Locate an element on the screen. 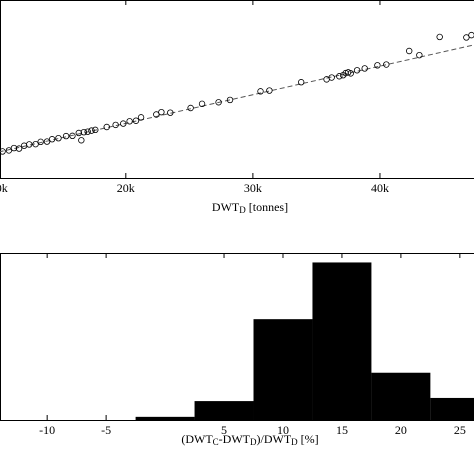 This screenshot has width=474, height=474. label-part: (DWT is located at coordinates (197, 439).